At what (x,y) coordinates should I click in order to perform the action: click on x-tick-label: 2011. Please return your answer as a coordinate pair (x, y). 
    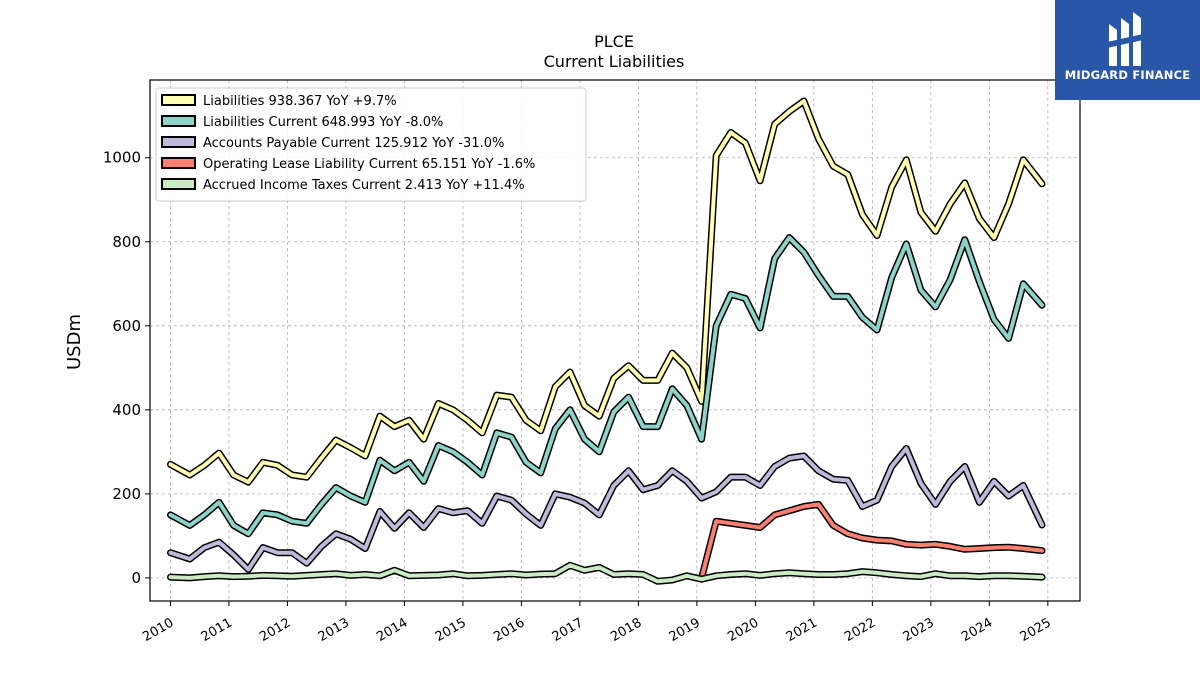
    Looking at the image, I should click on (217, 630).